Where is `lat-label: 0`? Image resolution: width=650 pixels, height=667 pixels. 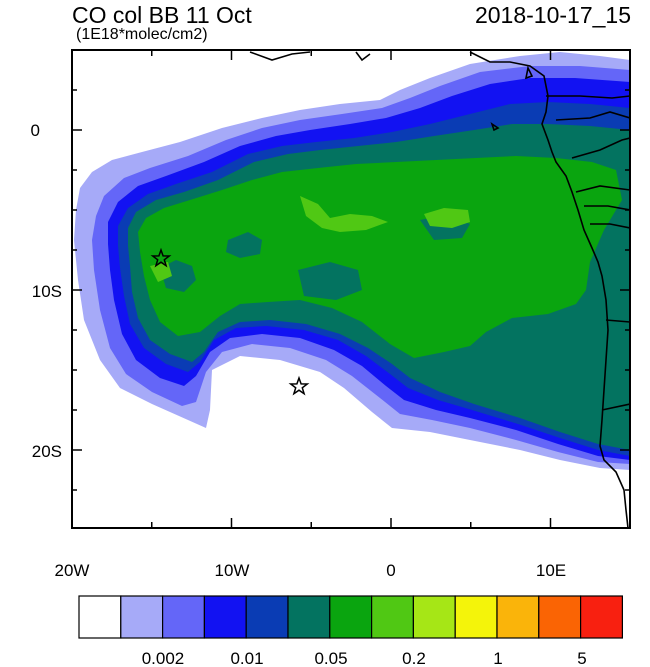
lat-label: 0 is located at coordinates (35, 130).